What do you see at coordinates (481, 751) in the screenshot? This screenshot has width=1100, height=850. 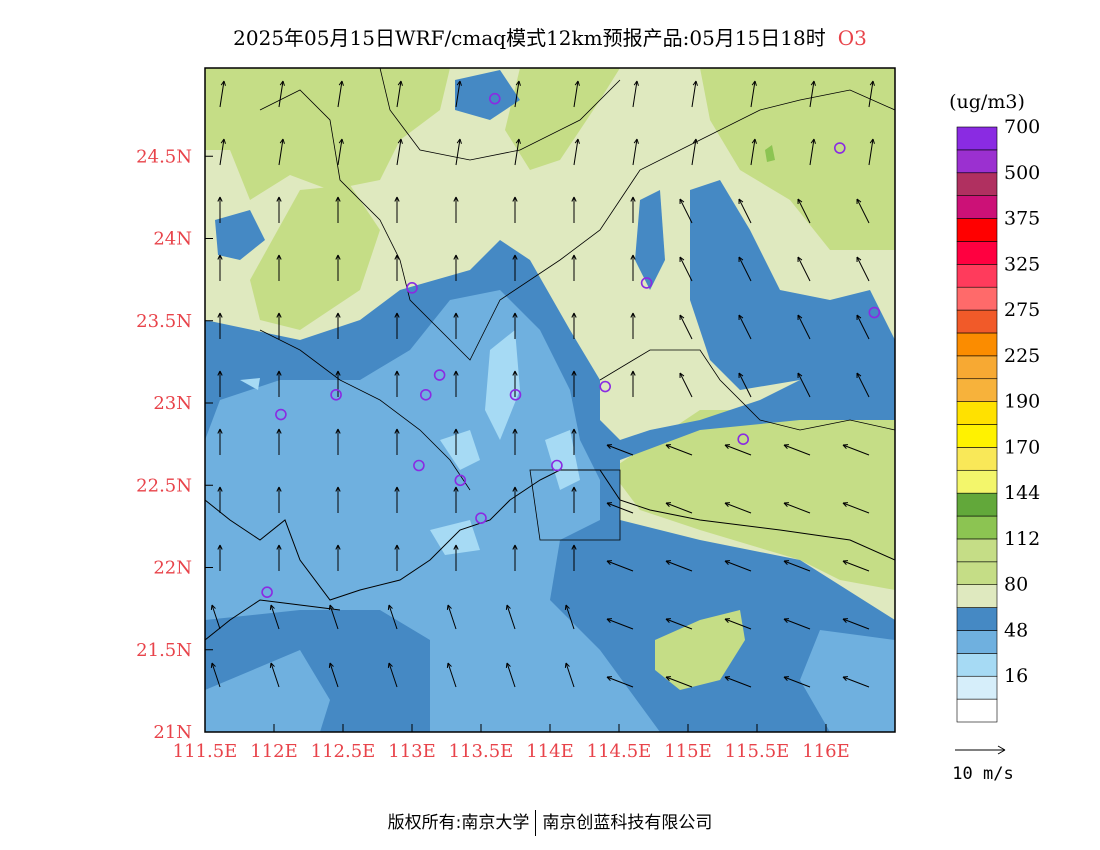 I see `x-tick-label: 113.5E` at bounding box center [481, 751].